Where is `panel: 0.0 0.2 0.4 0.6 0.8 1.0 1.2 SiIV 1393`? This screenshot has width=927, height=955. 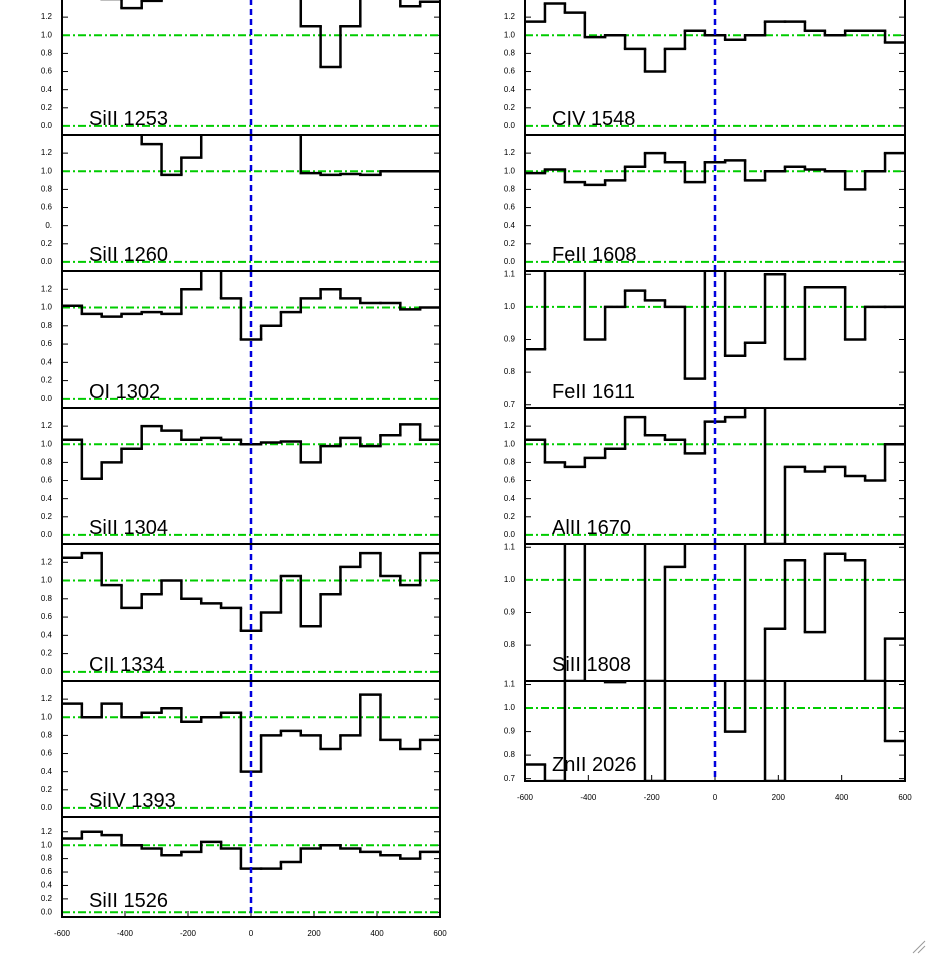
panel: 0.0 0.2 0.4 0.6 0.8 1.0 1.2 SiIV 1393 is located at coordinates (241, 749).